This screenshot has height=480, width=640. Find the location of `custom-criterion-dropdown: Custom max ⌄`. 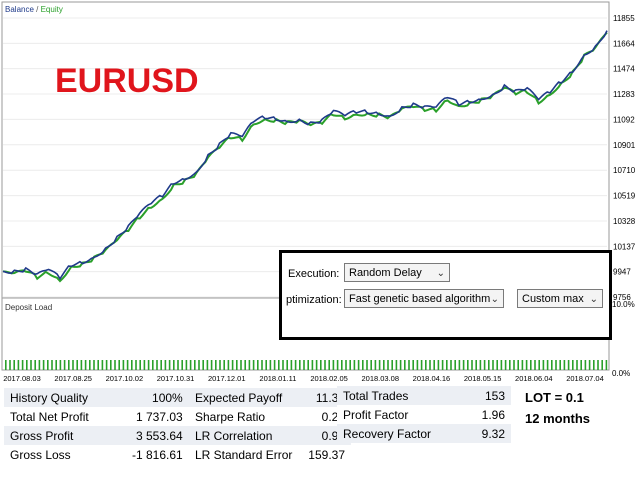

custom-criterion-dropdown: Custom max ⌄ is located at coordinates (560, 298).